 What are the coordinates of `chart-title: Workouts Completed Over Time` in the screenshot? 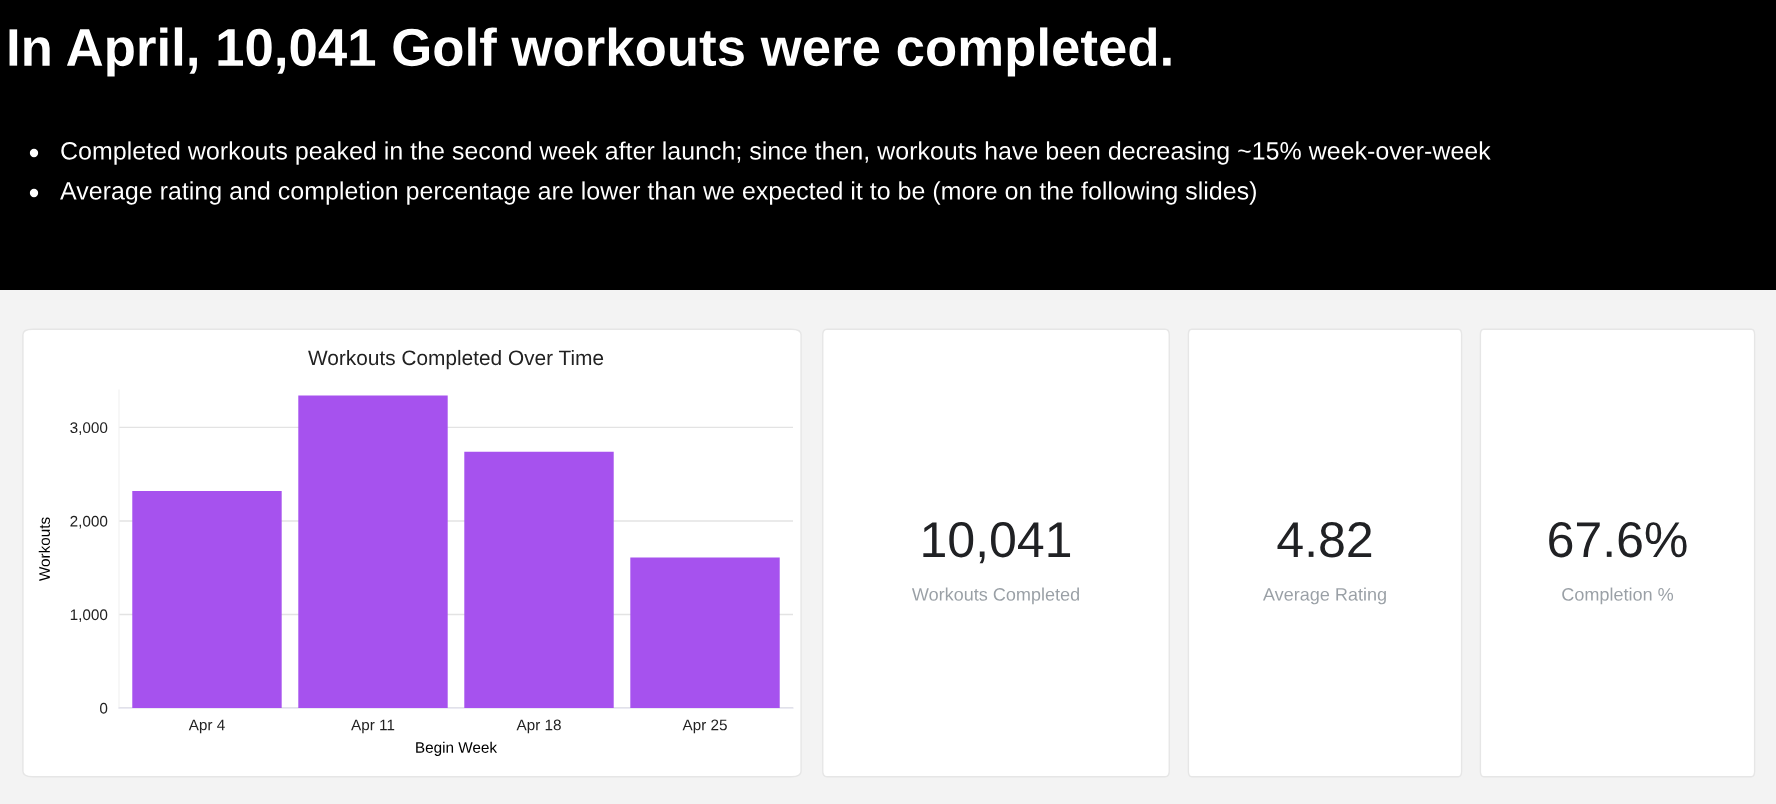 It's located at (456, 359).